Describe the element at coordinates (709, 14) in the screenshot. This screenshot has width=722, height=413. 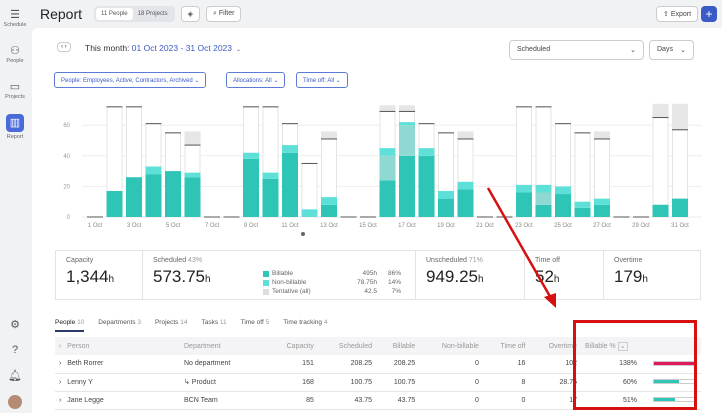
I see `add-button: +` at that location.